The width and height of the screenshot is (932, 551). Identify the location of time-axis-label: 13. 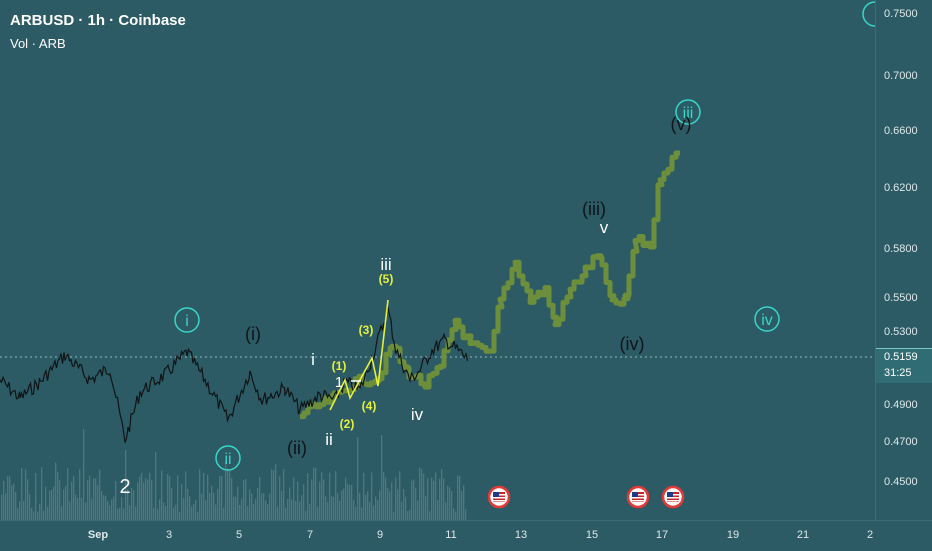
(521, 535).